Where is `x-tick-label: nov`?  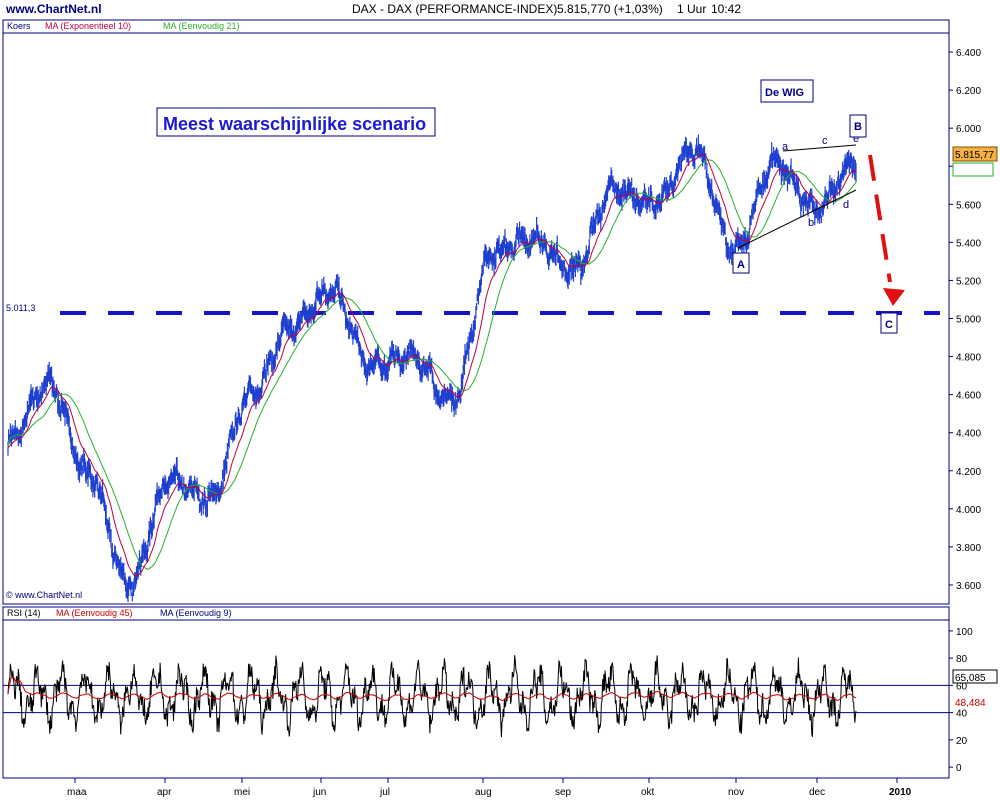 x-tick-label: nov is located at coordinates (736, 792).